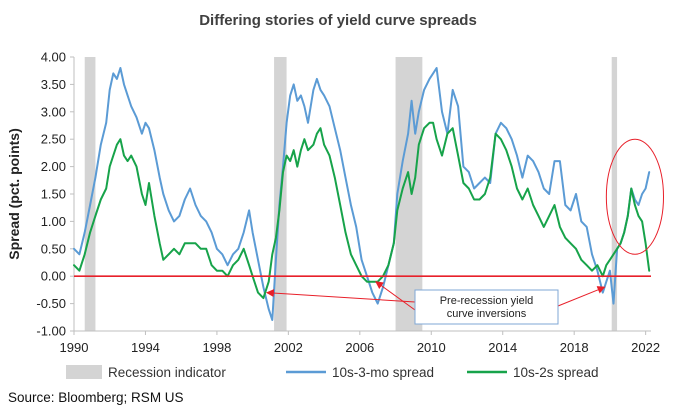 The height and width of the screenshot is (409, 677). Describe the element at coordinates (53, 194) in the screenshot. I see `y-tick-label-5: 1.50` at that location.